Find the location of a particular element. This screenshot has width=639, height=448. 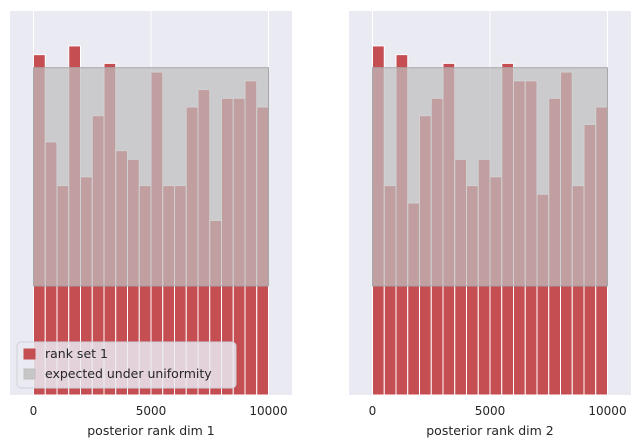

x-axis-label: posterior rank dim 1 is located at coordinates (151, 430).